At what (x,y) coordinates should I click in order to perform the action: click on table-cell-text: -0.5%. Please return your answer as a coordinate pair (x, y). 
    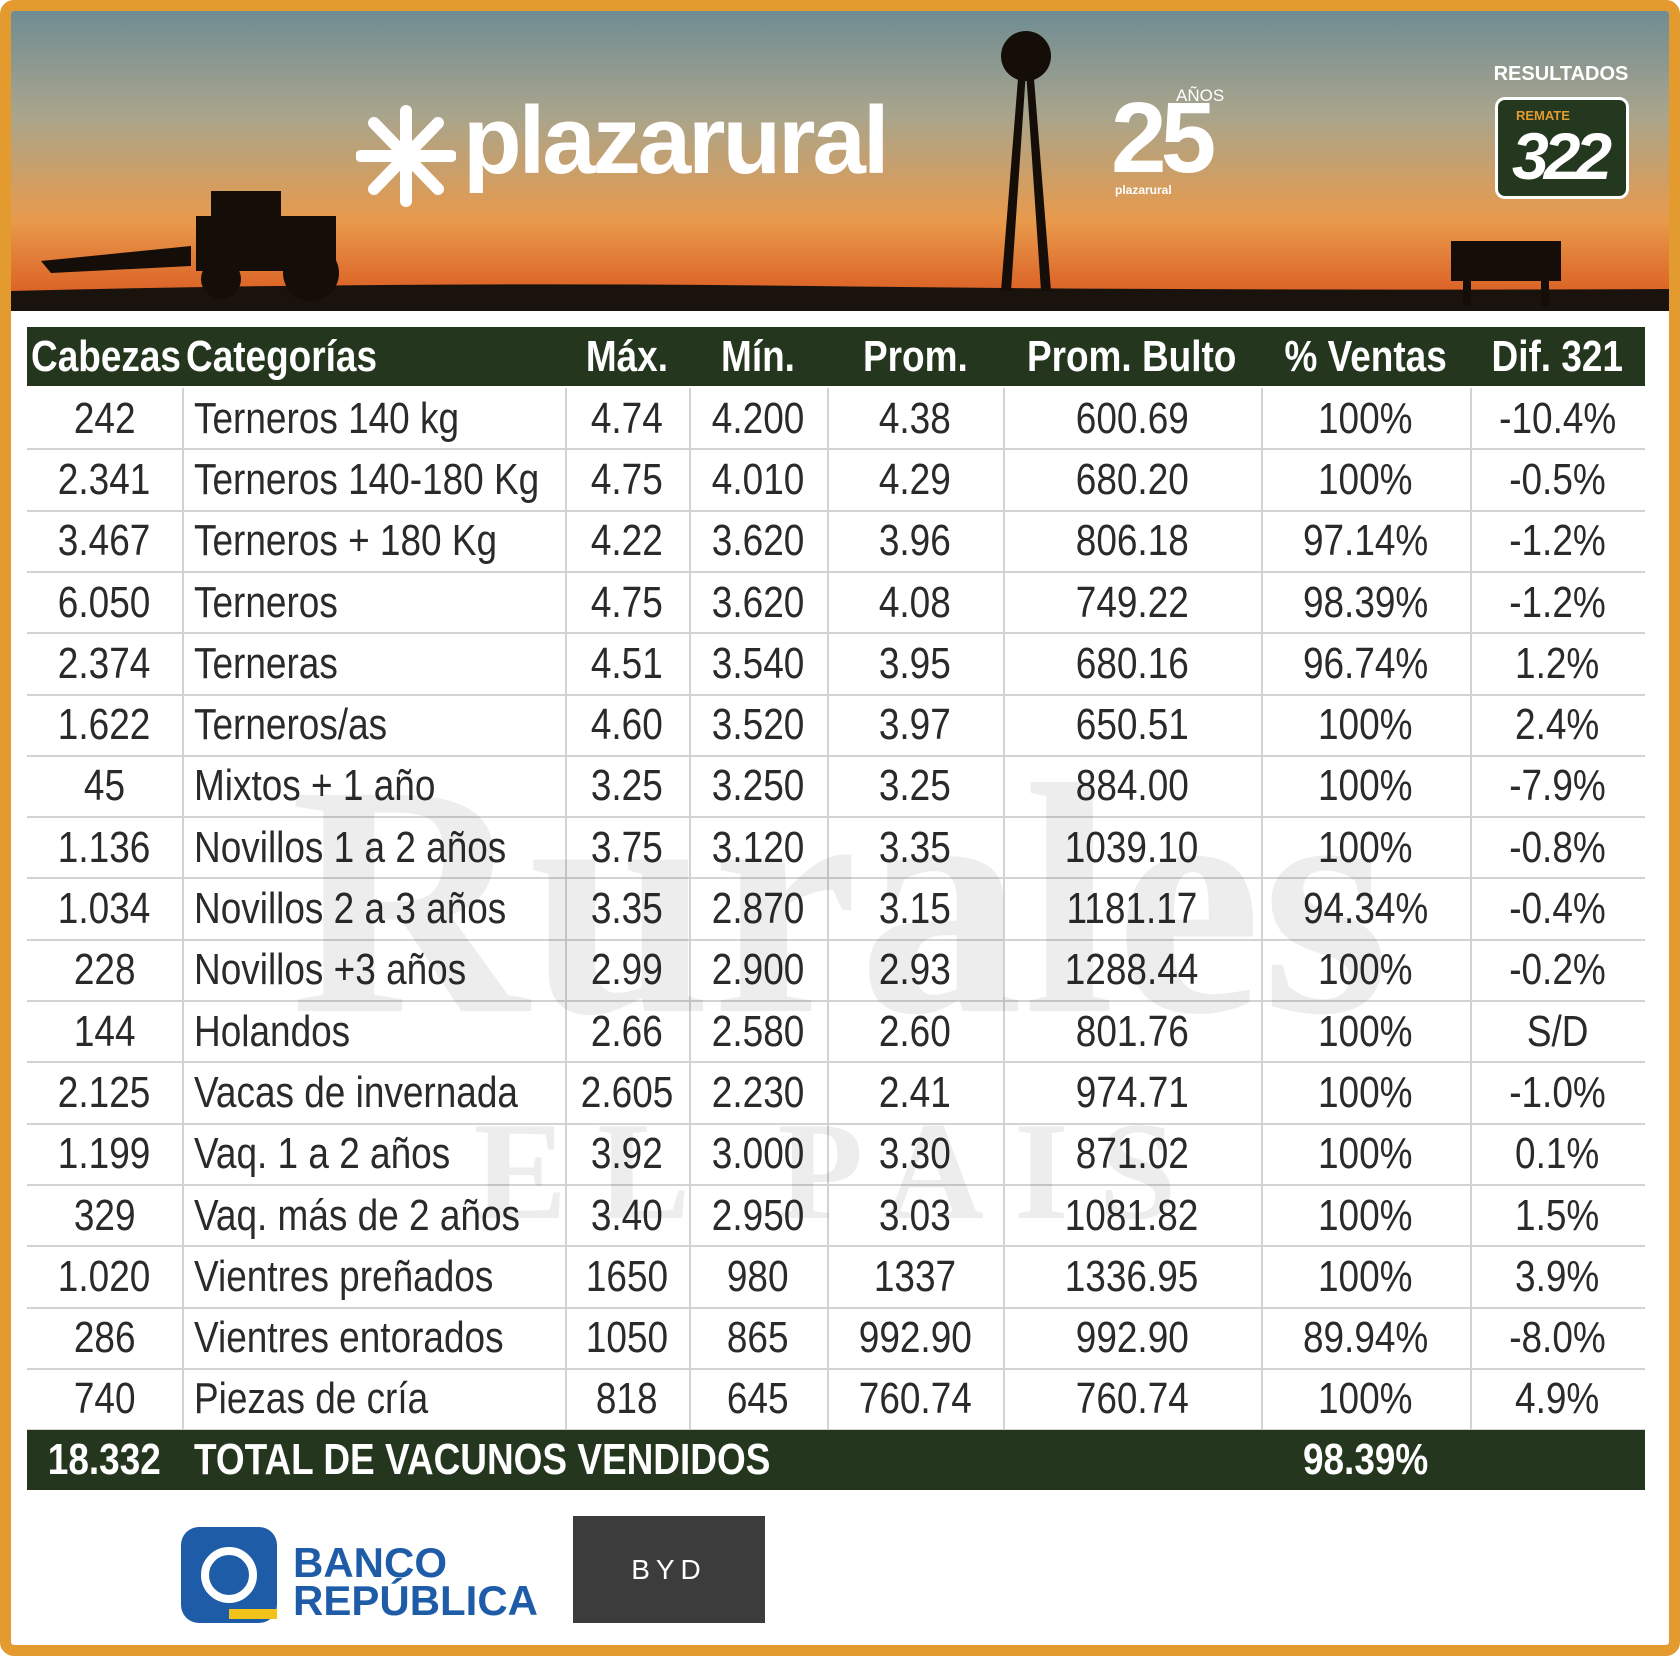
    Looking at the image, I should click on (1557, 479).